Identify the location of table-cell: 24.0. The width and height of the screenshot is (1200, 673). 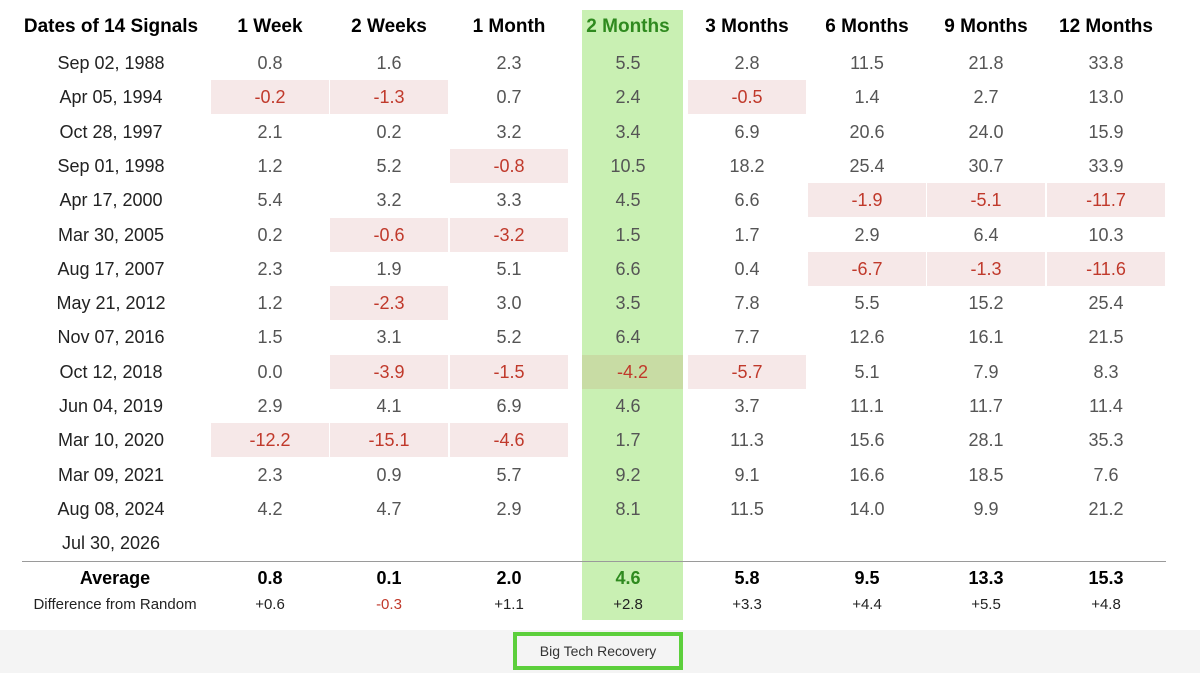
(986, 132).